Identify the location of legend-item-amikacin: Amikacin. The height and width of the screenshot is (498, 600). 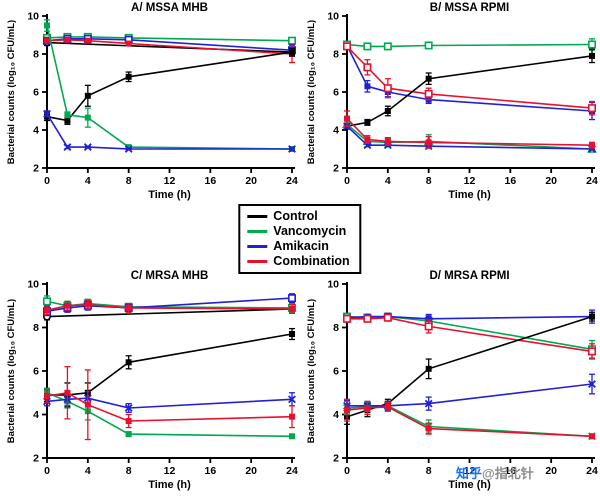
(298, 246).